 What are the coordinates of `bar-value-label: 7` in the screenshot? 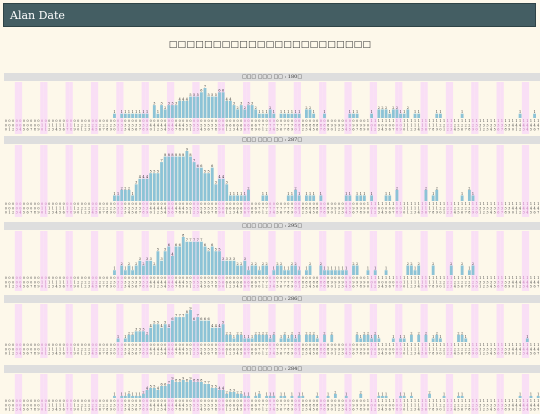 It's located at (176, 316).